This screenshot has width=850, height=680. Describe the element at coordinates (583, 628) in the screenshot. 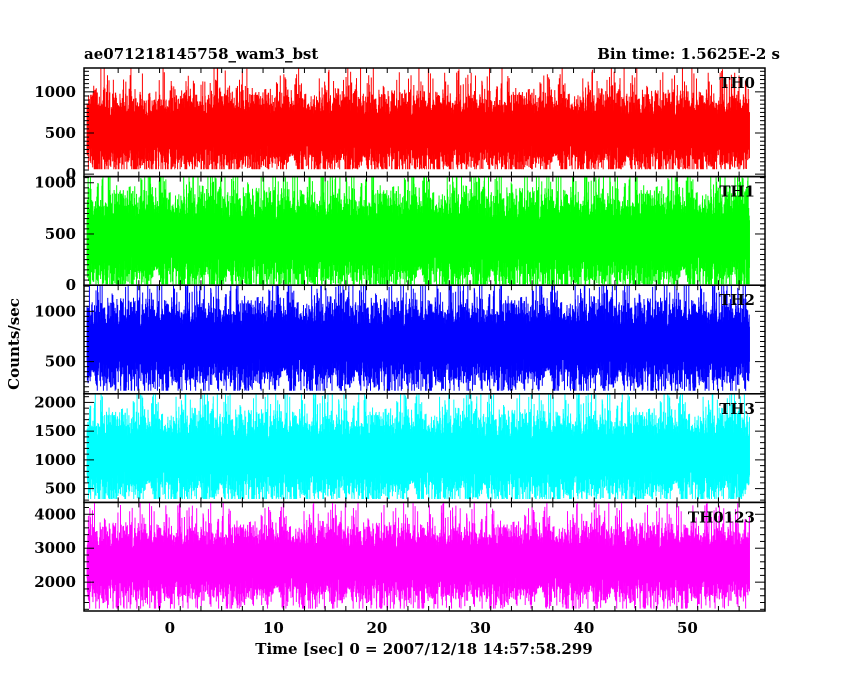

I see `x-tick-label: 40` at that location.